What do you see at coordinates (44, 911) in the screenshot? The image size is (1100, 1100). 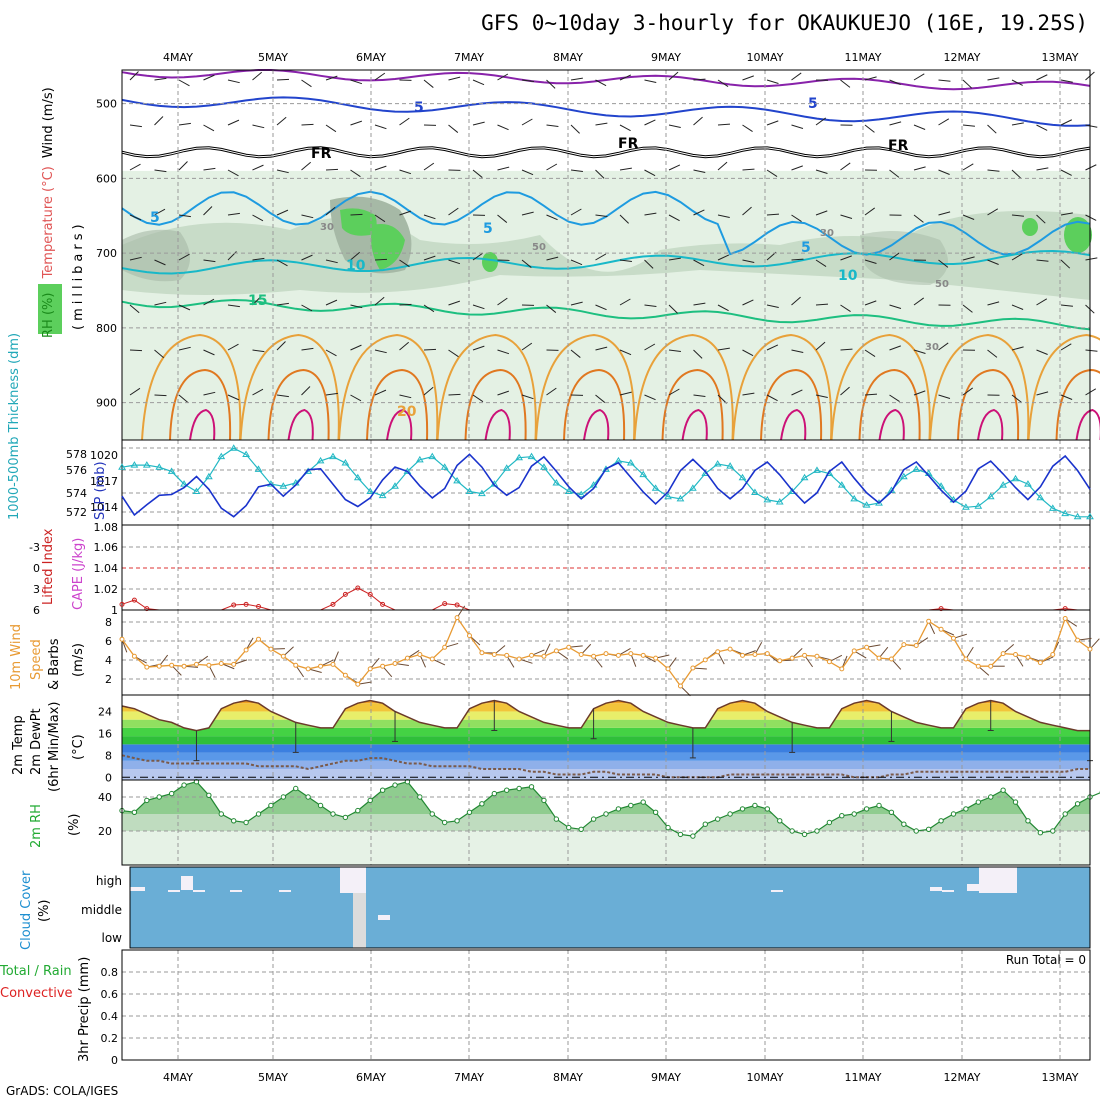 I see `cloud-unit: (%)` at bounding box center [44, 911].